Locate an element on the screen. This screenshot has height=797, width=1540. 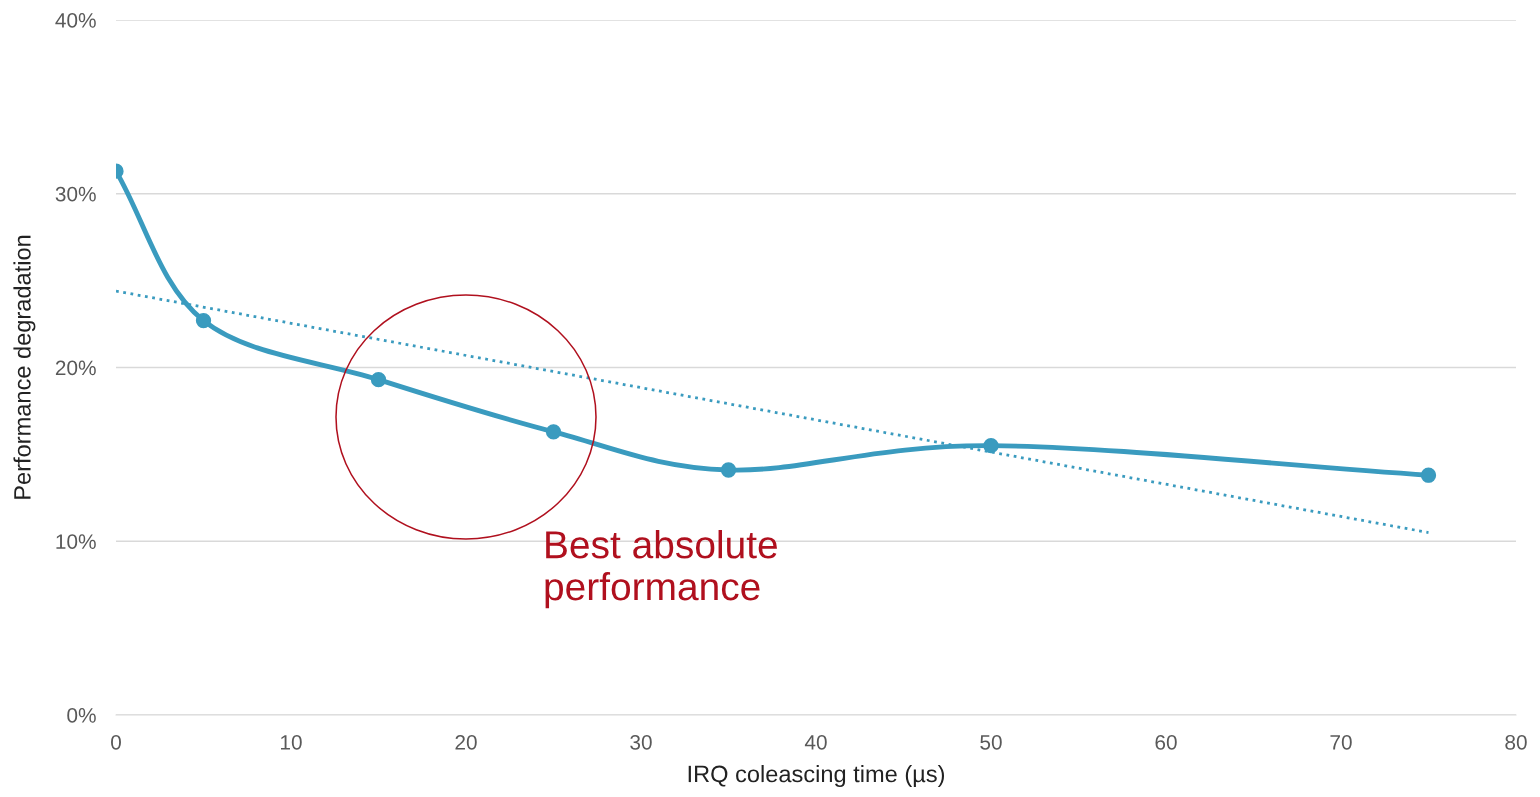
y-tick-label: 0% is located at coordinates (81, 715).